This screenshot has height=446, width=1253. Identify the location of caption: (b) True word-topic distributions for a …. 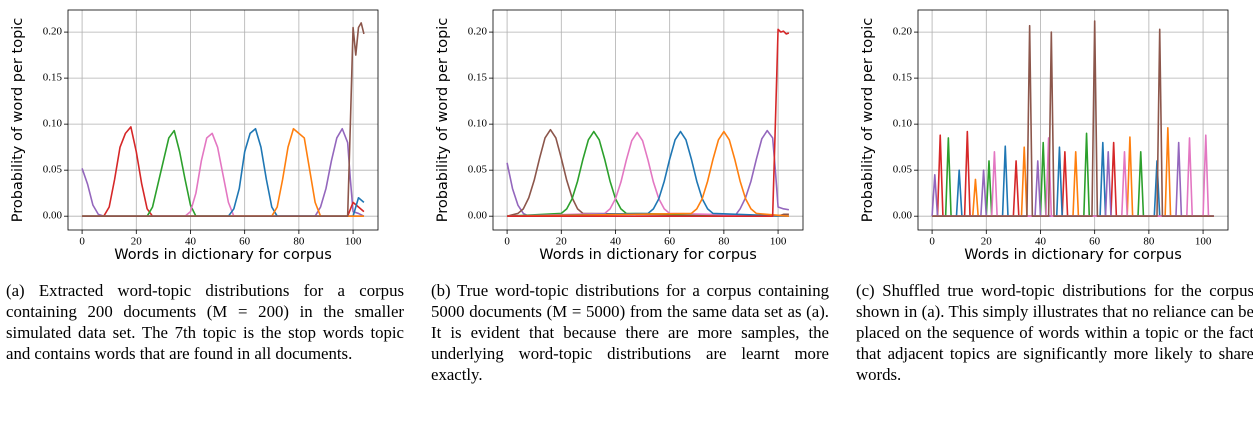
(630, 332).